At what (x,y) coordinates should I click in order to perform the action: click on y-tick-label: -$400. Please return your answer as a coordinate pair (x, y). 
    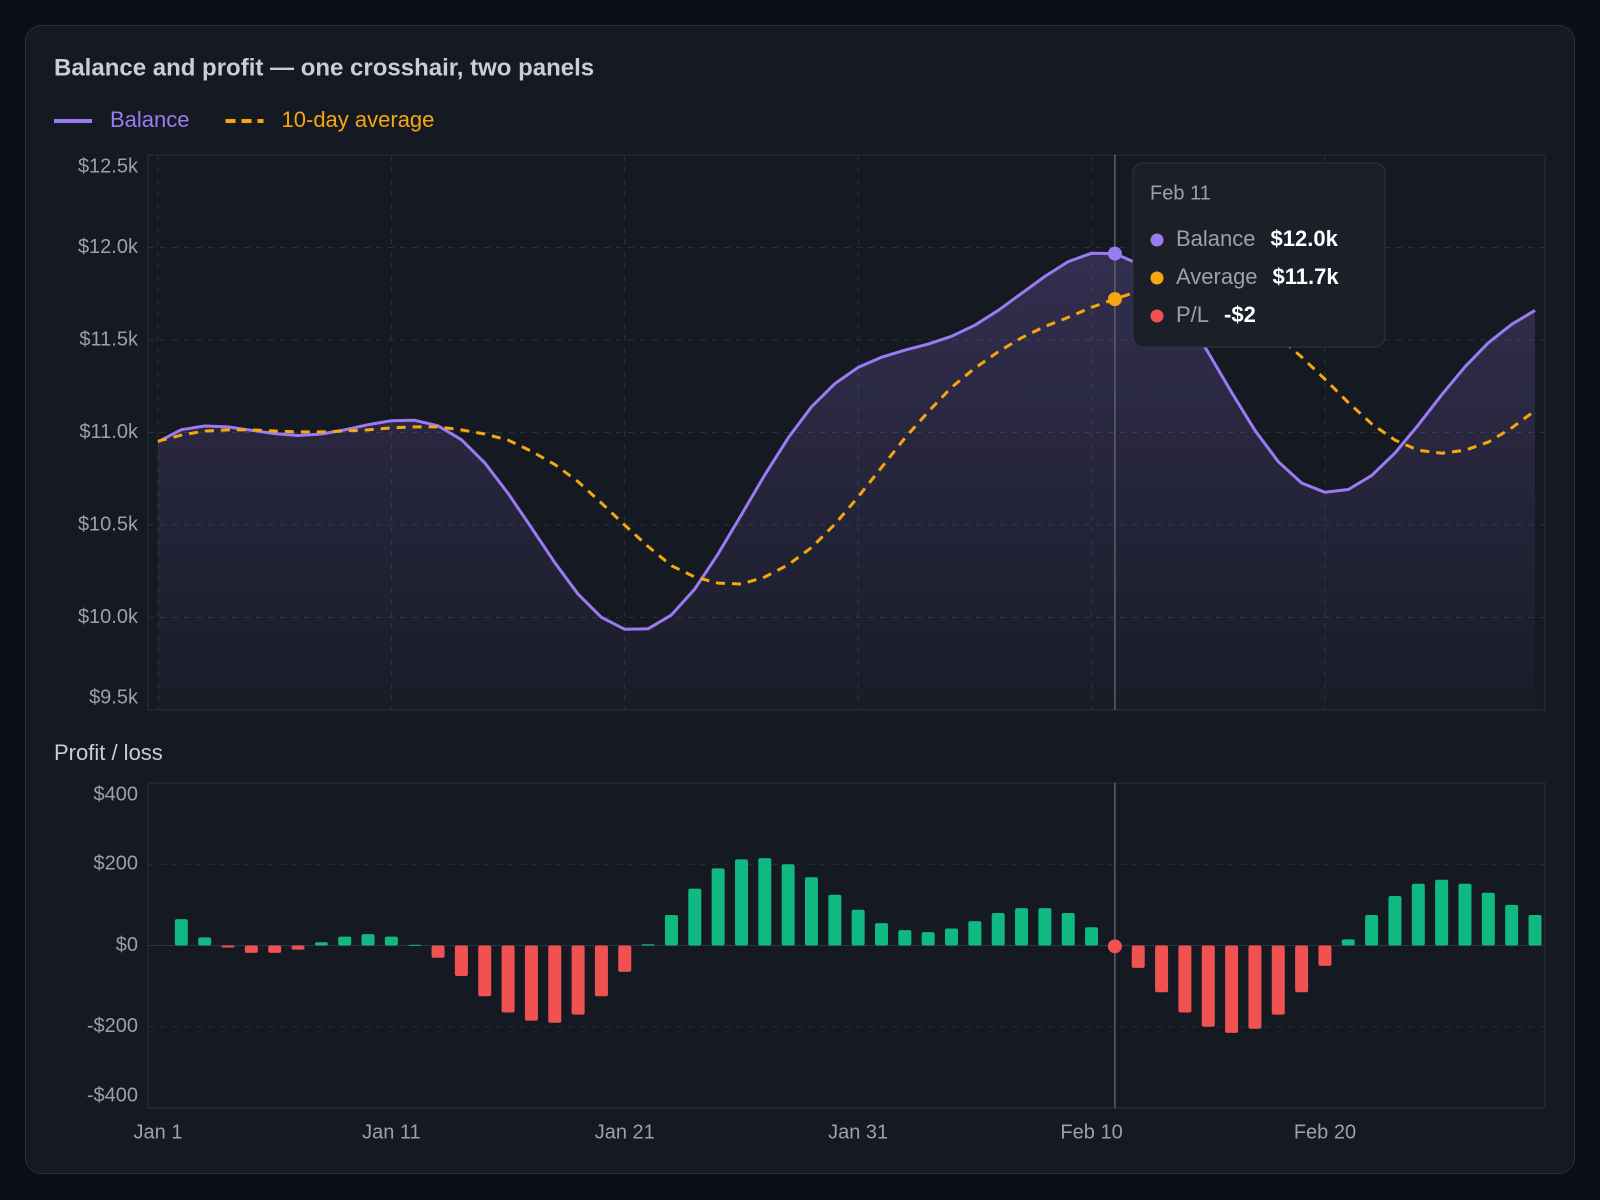
    Looking at the image, I should click on (112, 1095).